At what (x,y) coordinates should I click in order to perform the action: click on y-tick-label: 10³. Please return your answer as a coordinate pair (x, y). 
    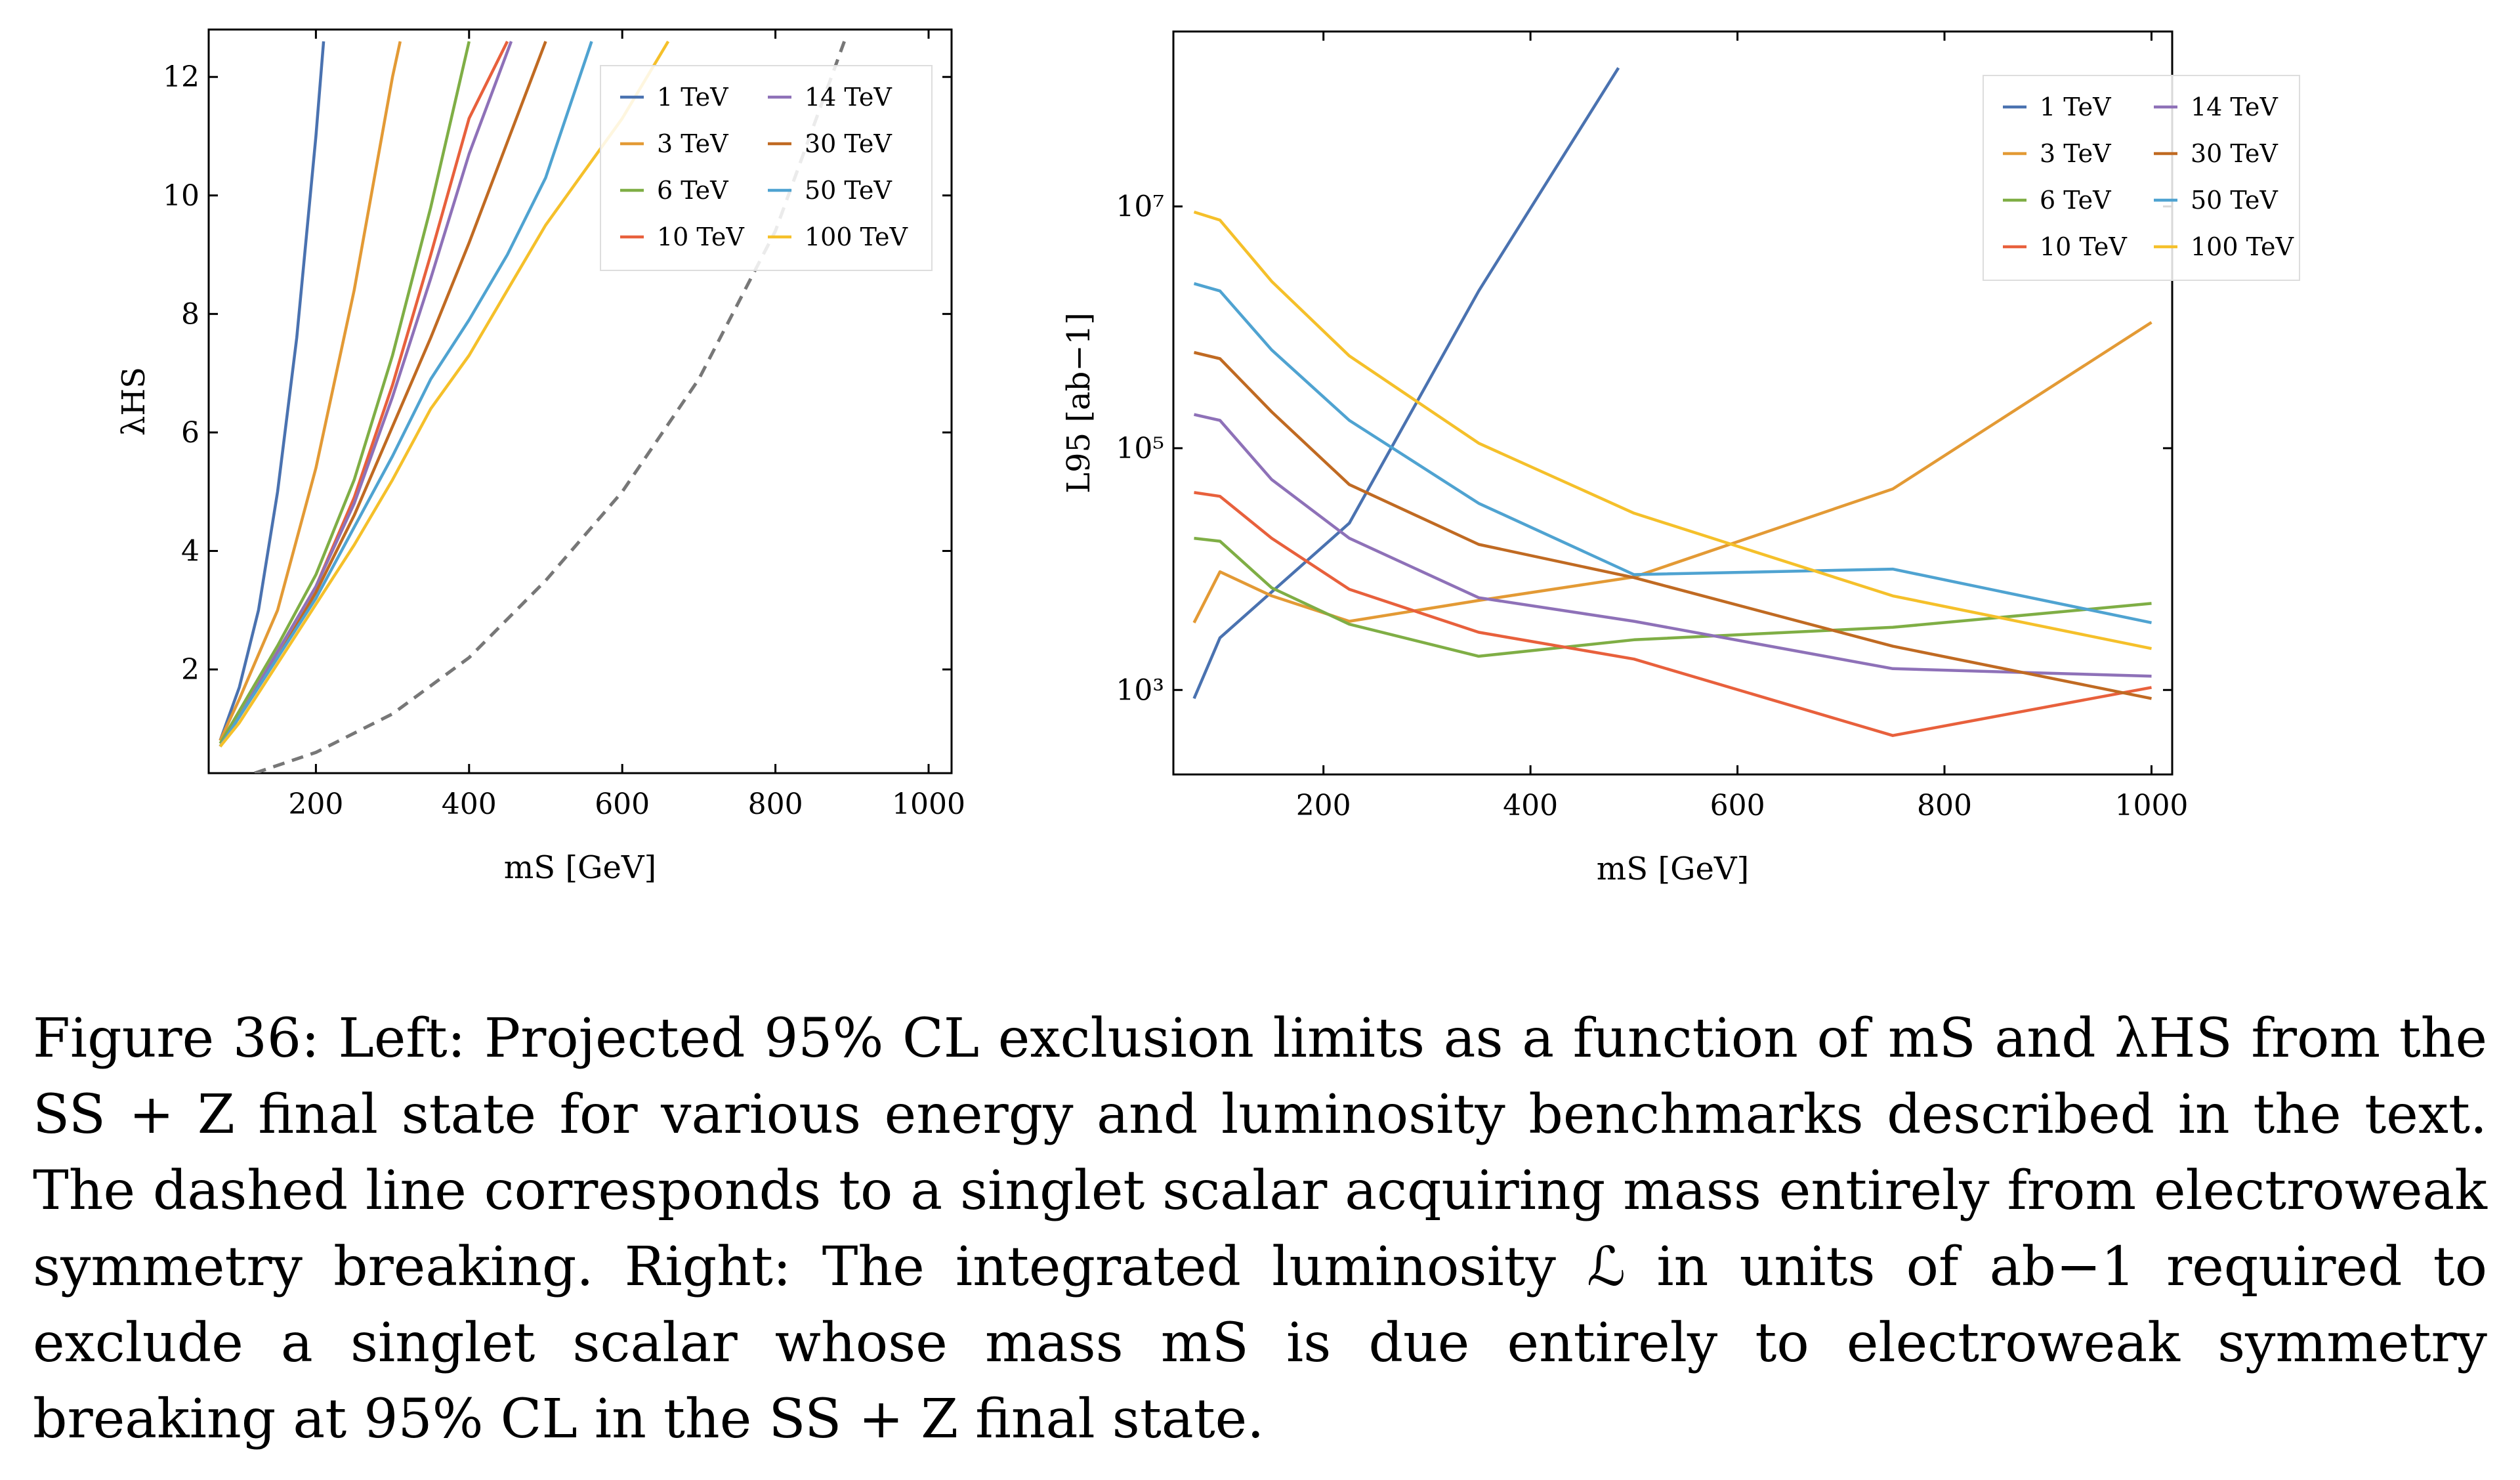
    Looking at the image, I should click on (1140, 690).